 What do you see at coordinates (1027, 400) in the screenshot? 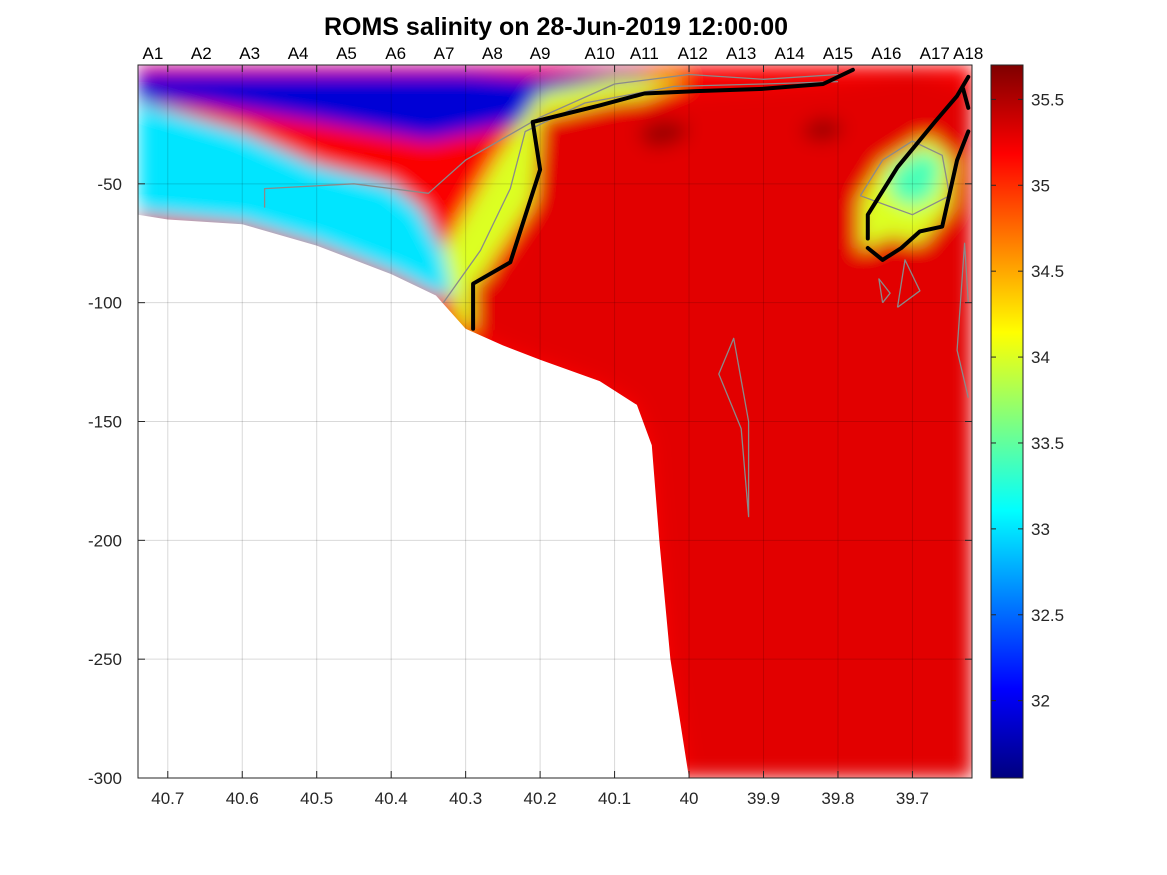
I see `colorbar-ticks: 32 32.5 33 33.5 34 34.5 35 35.5` at bounding box center [1027, 400].